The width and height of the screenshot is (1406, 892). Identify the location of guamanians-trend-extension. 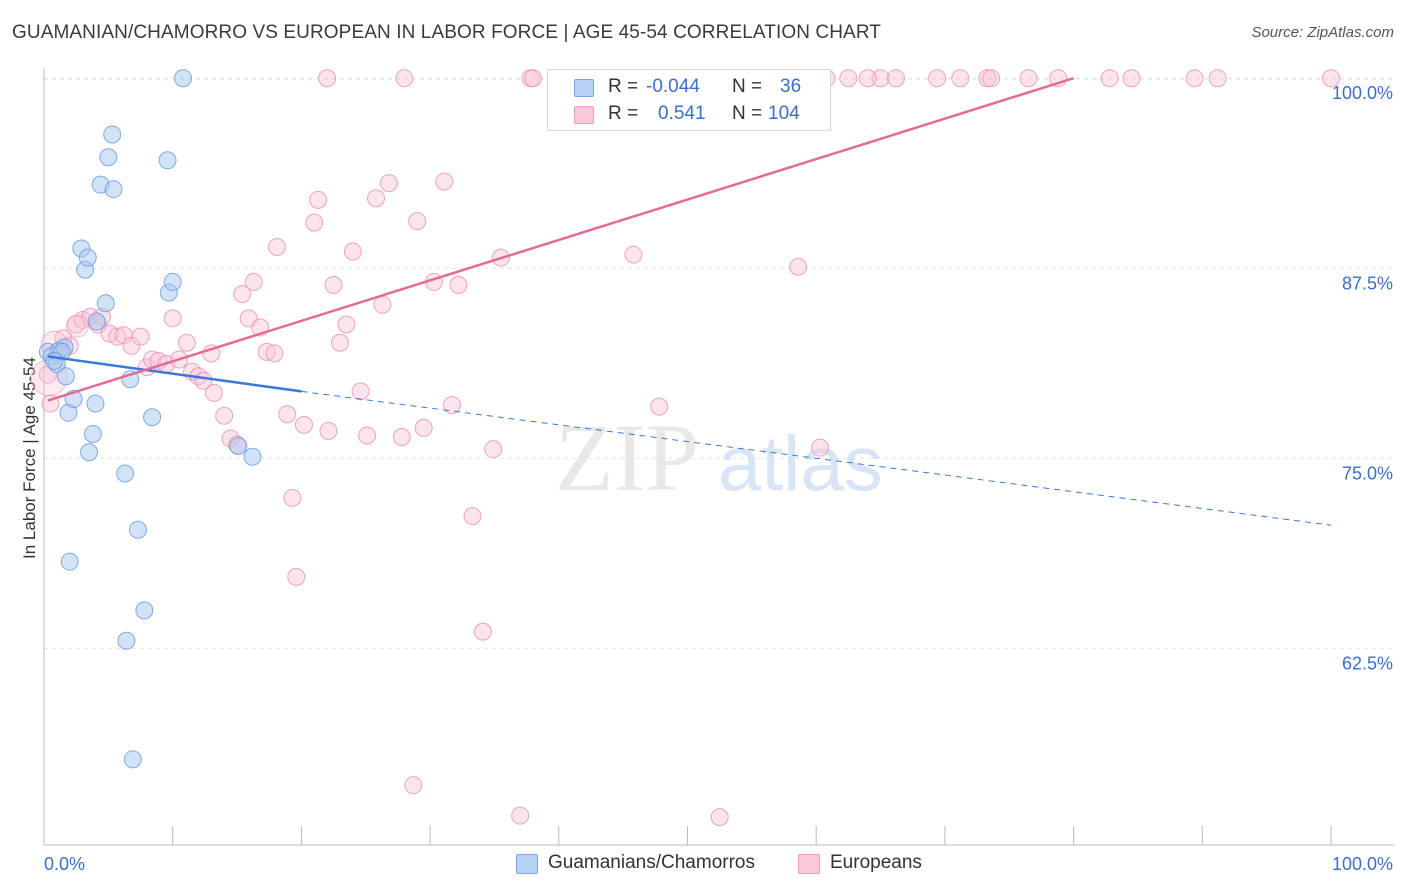
(816, 458).